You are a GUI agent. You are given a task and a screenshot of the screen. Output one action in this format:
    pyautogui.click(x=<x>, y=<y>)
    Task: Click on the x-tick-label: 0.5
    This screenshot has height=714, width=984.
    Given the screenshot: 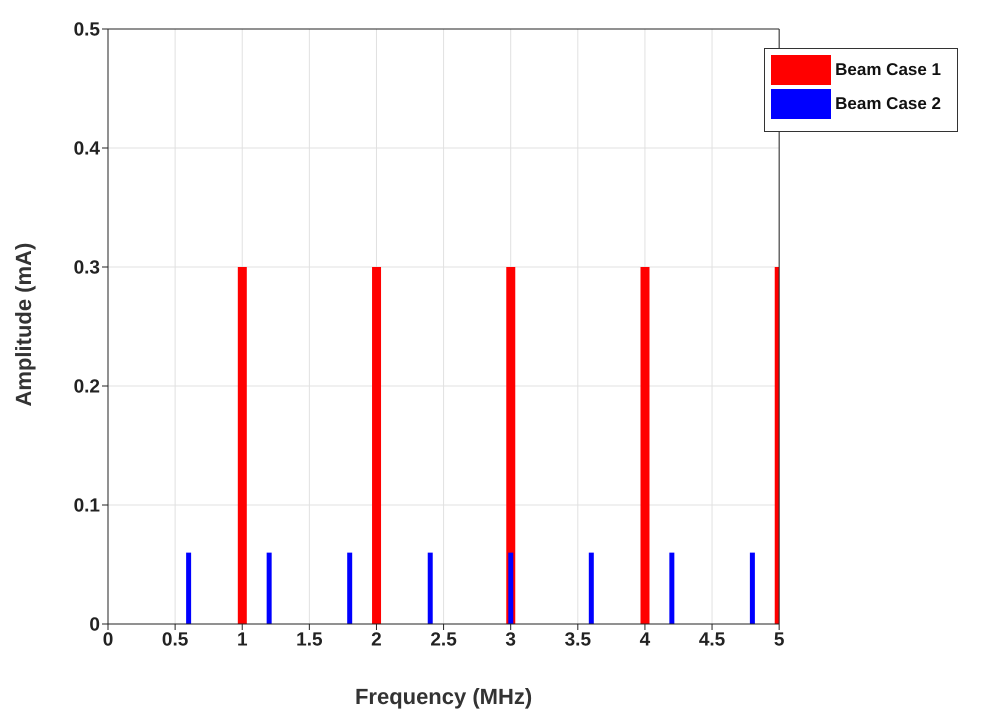 What is the action you would take?
    pyautogui.click(x=175, y=639)
    